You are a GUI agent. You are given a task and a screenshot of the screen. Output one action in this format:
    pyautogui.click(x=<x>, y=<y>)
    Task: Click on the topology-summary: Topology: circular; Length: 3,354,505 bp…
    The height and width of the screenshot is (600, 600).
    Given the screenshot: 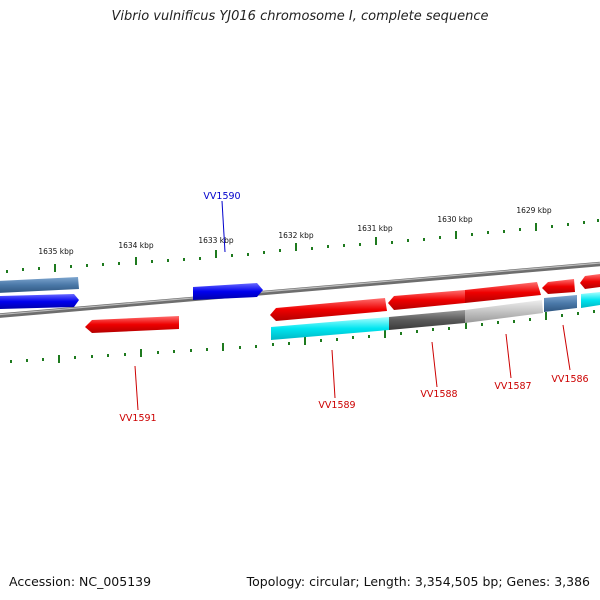 What is the action you would take?
    pyautogui.click(x=418, y=581)
    